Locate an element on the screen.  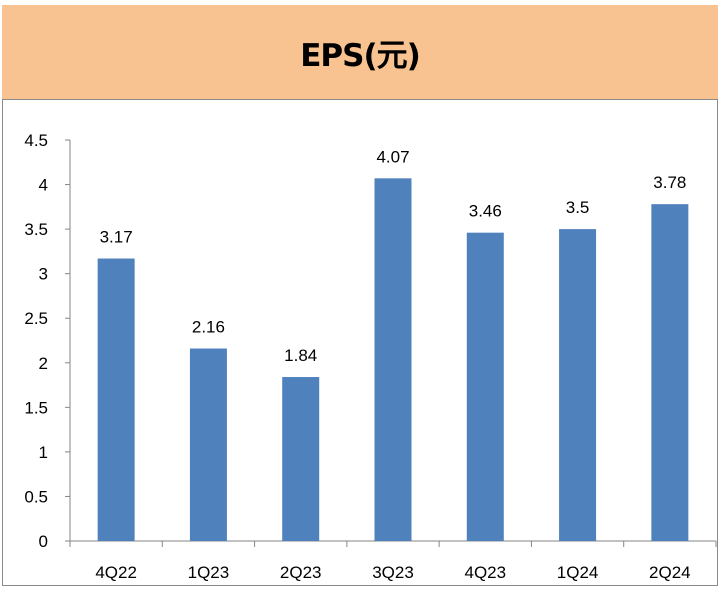
x-tick-label: 2Q23 is located at coordinates (301, 572).